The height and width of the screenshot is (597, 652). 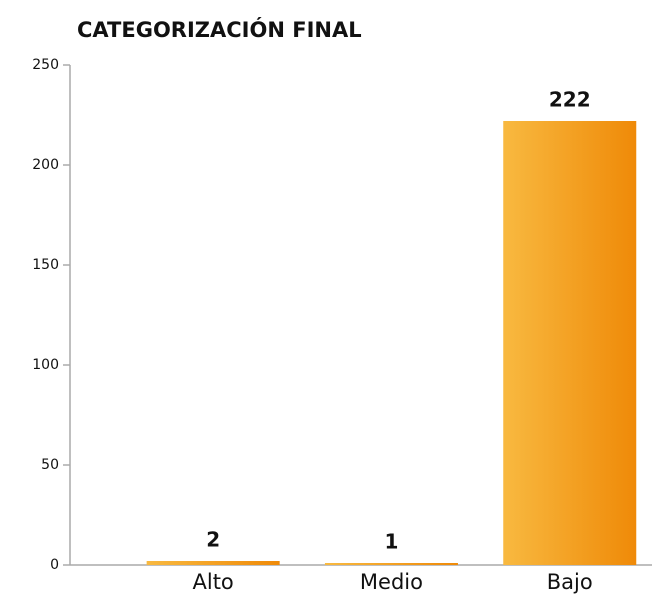 I want to click on y-tick-label: 0, so click(x=54, y=565).